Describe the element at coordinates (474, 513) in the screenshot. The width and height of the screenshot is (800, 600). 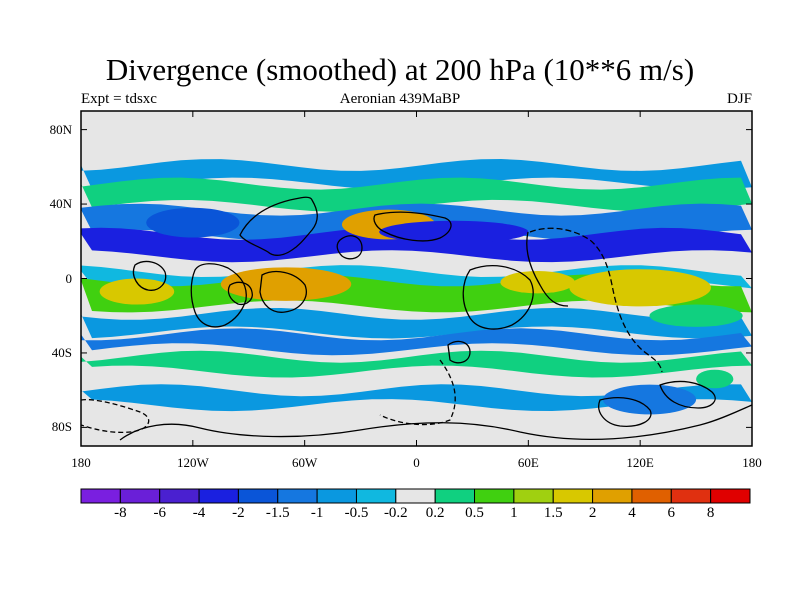
I see `colorbar-label: 0.5` at that location.